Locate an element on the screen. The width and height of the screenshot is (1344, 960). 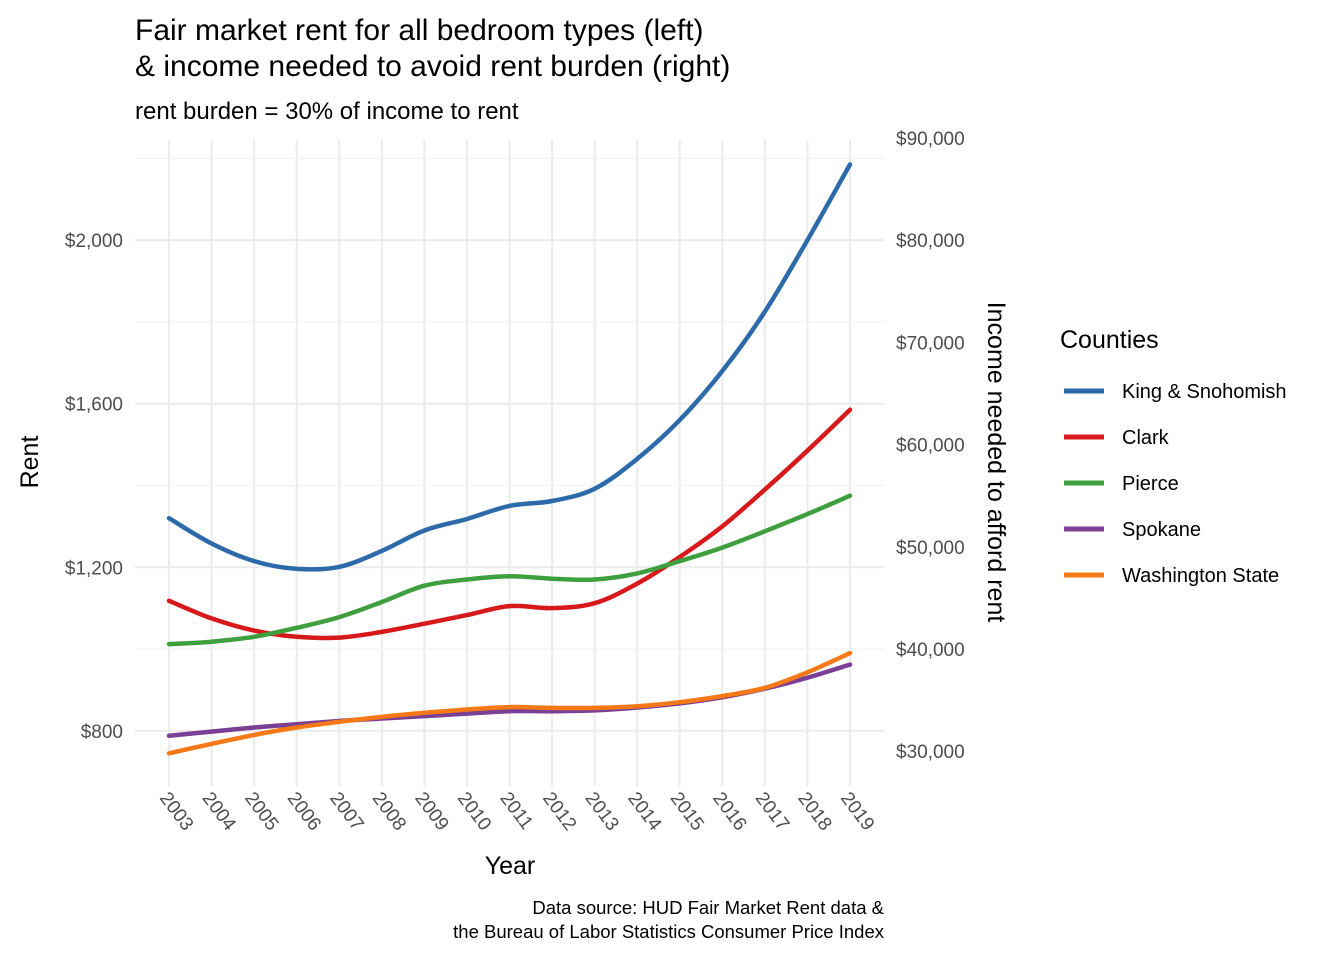
y-tick-label: $1,200 is located at coordinates (94, 568).